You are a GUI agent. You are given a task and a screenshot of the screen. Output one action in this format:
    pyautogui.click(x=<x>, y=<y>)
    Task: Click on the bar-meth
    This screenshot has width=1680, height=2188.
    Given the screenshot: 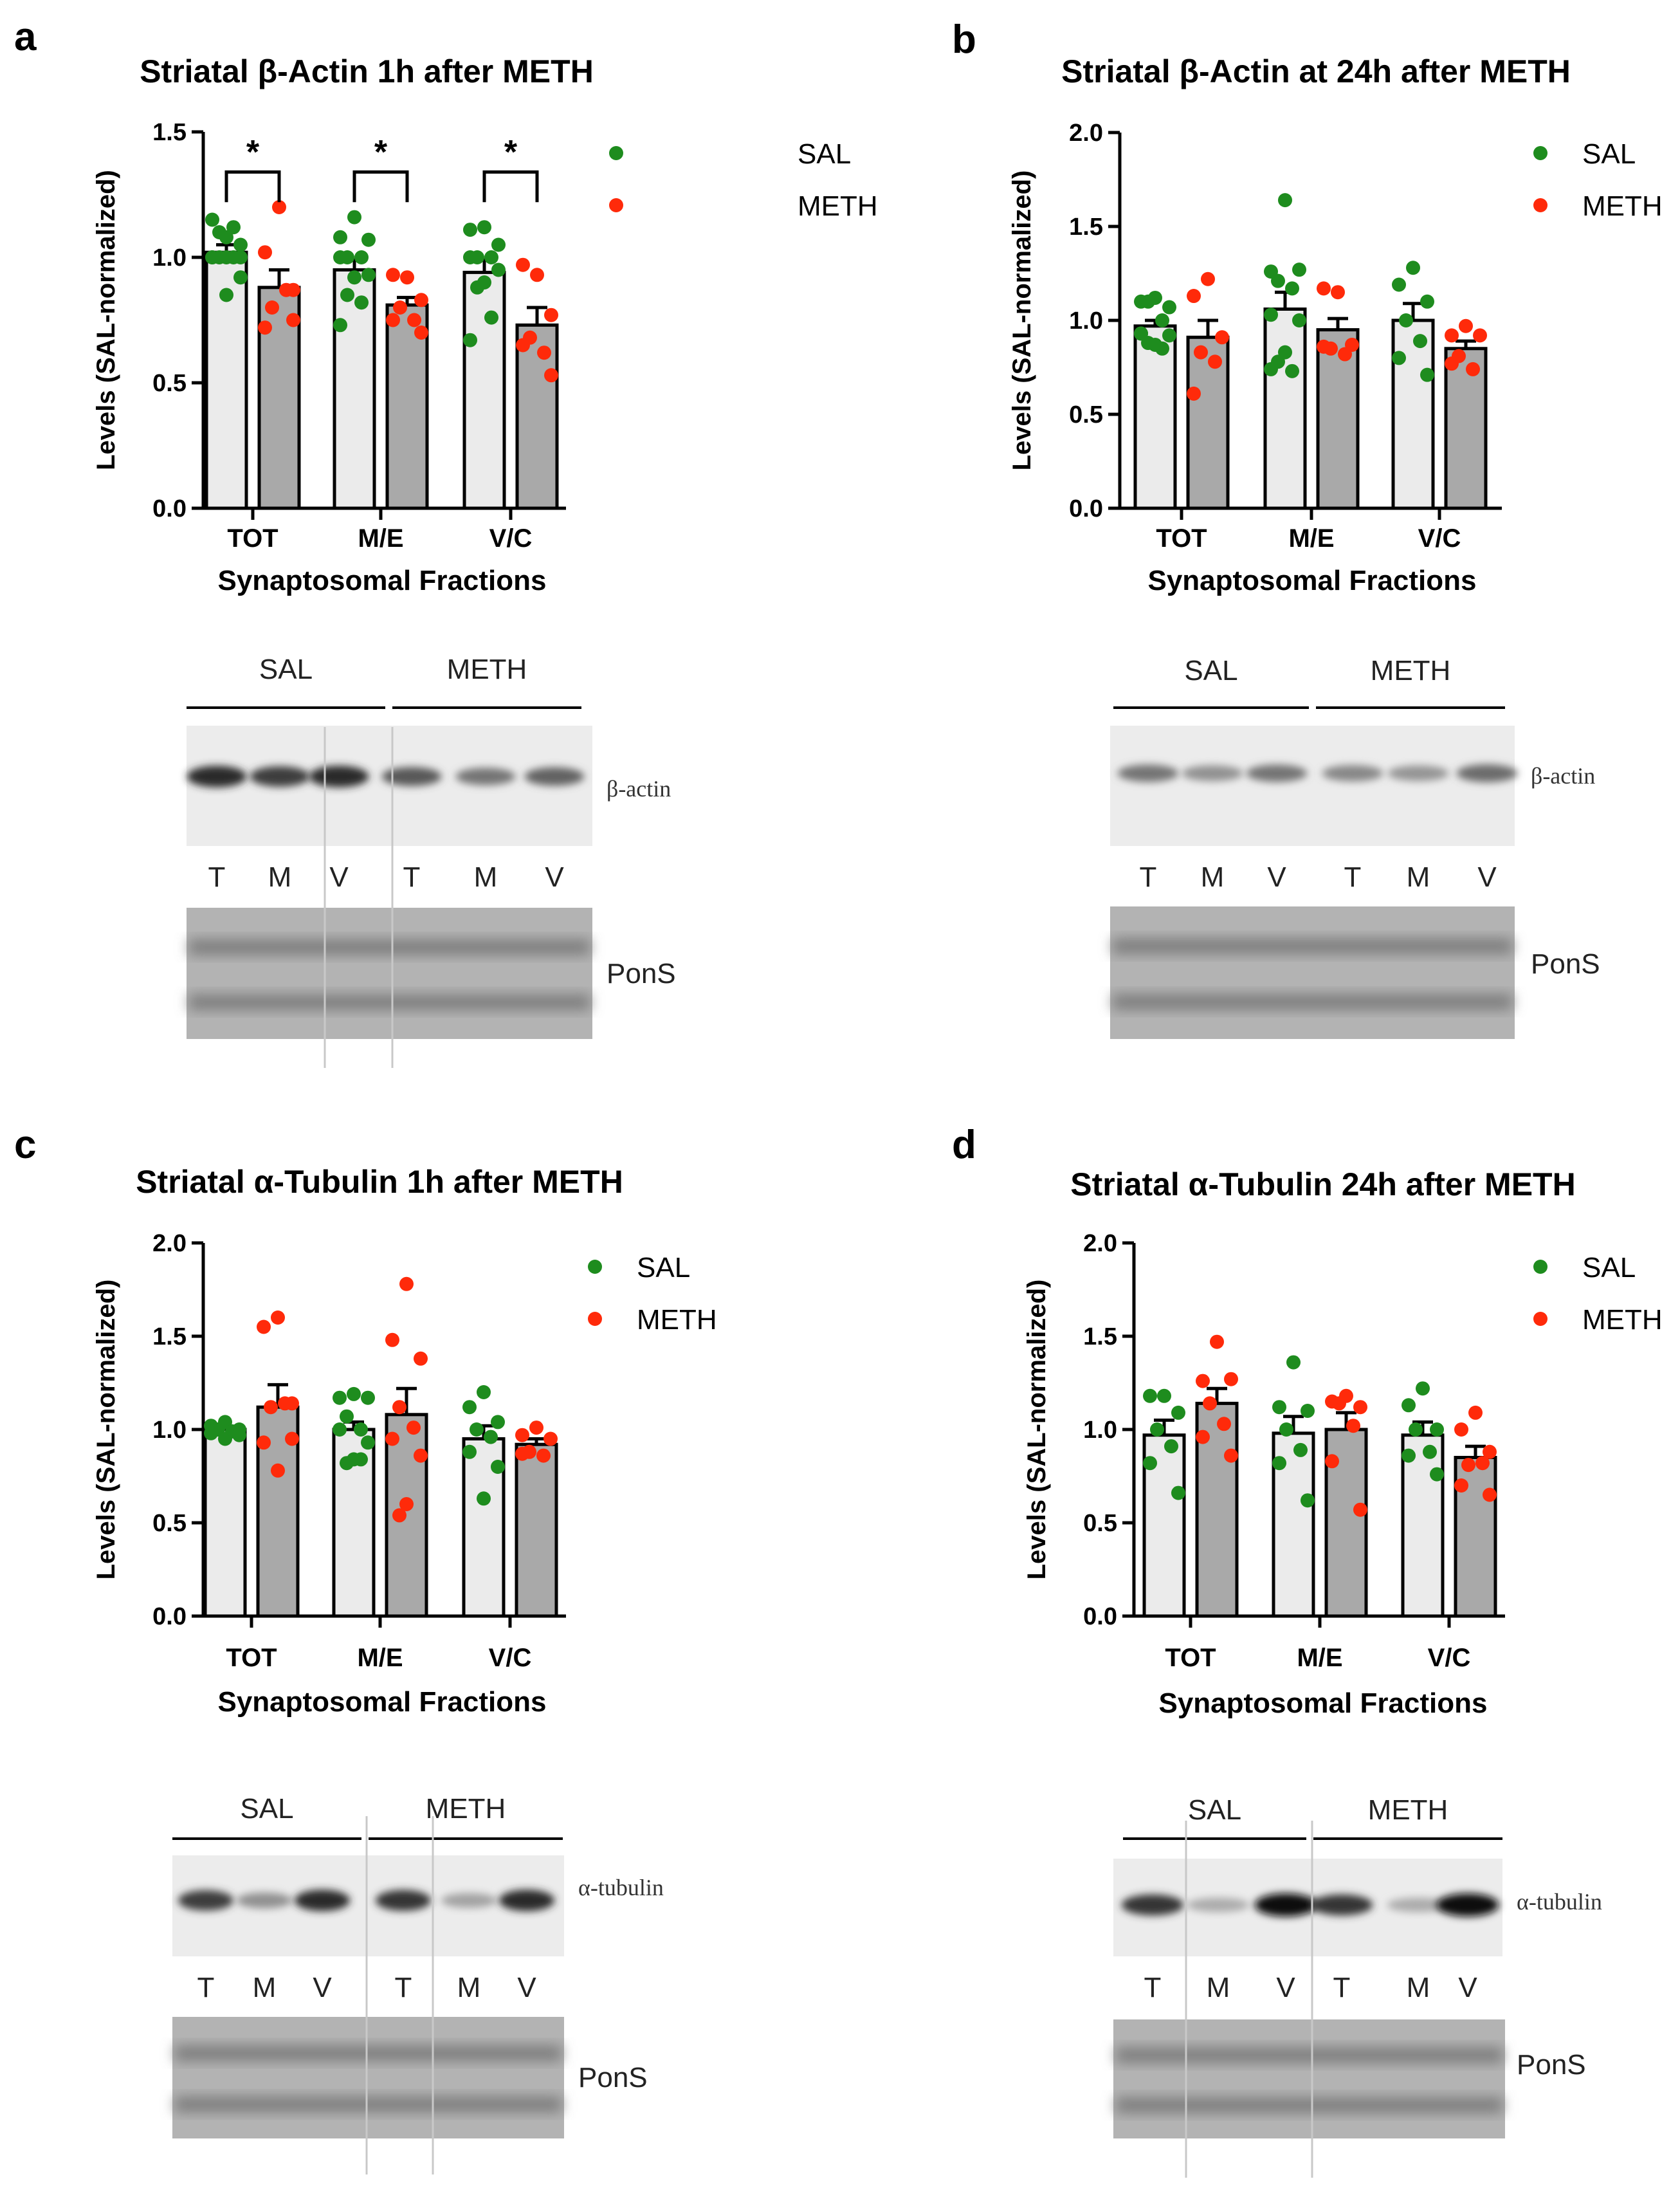 What is the action you would take?
    pyautogui.click(x=1217, y=1509)
    